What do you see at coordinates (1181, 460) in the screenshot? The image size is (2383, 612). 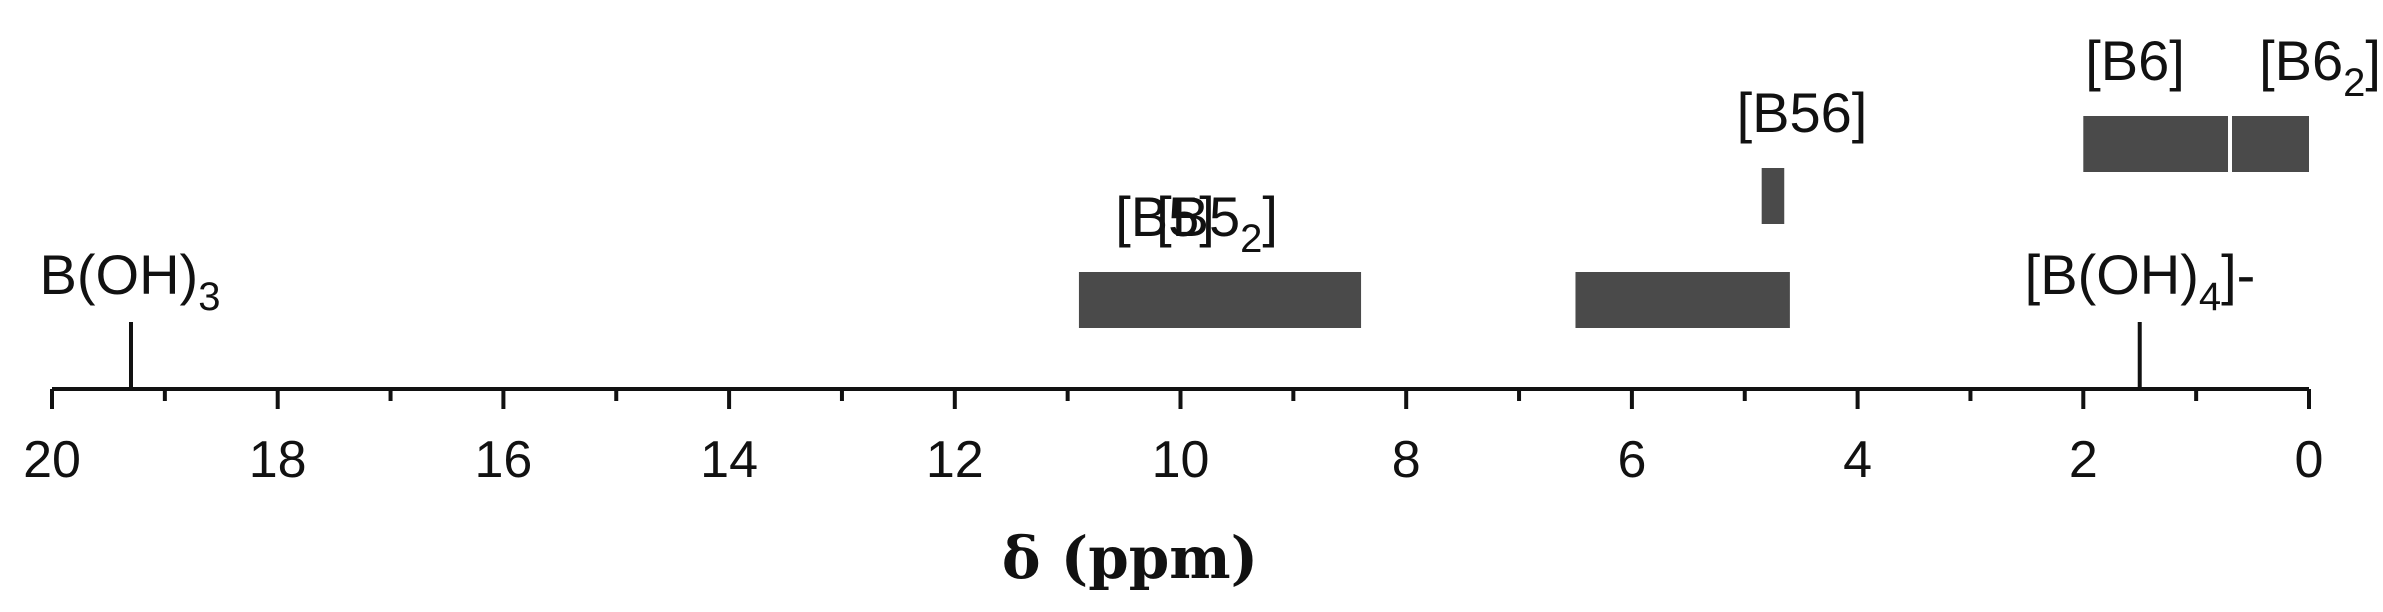 I see `tick-label: 10` at bounding box center [1181, 460].